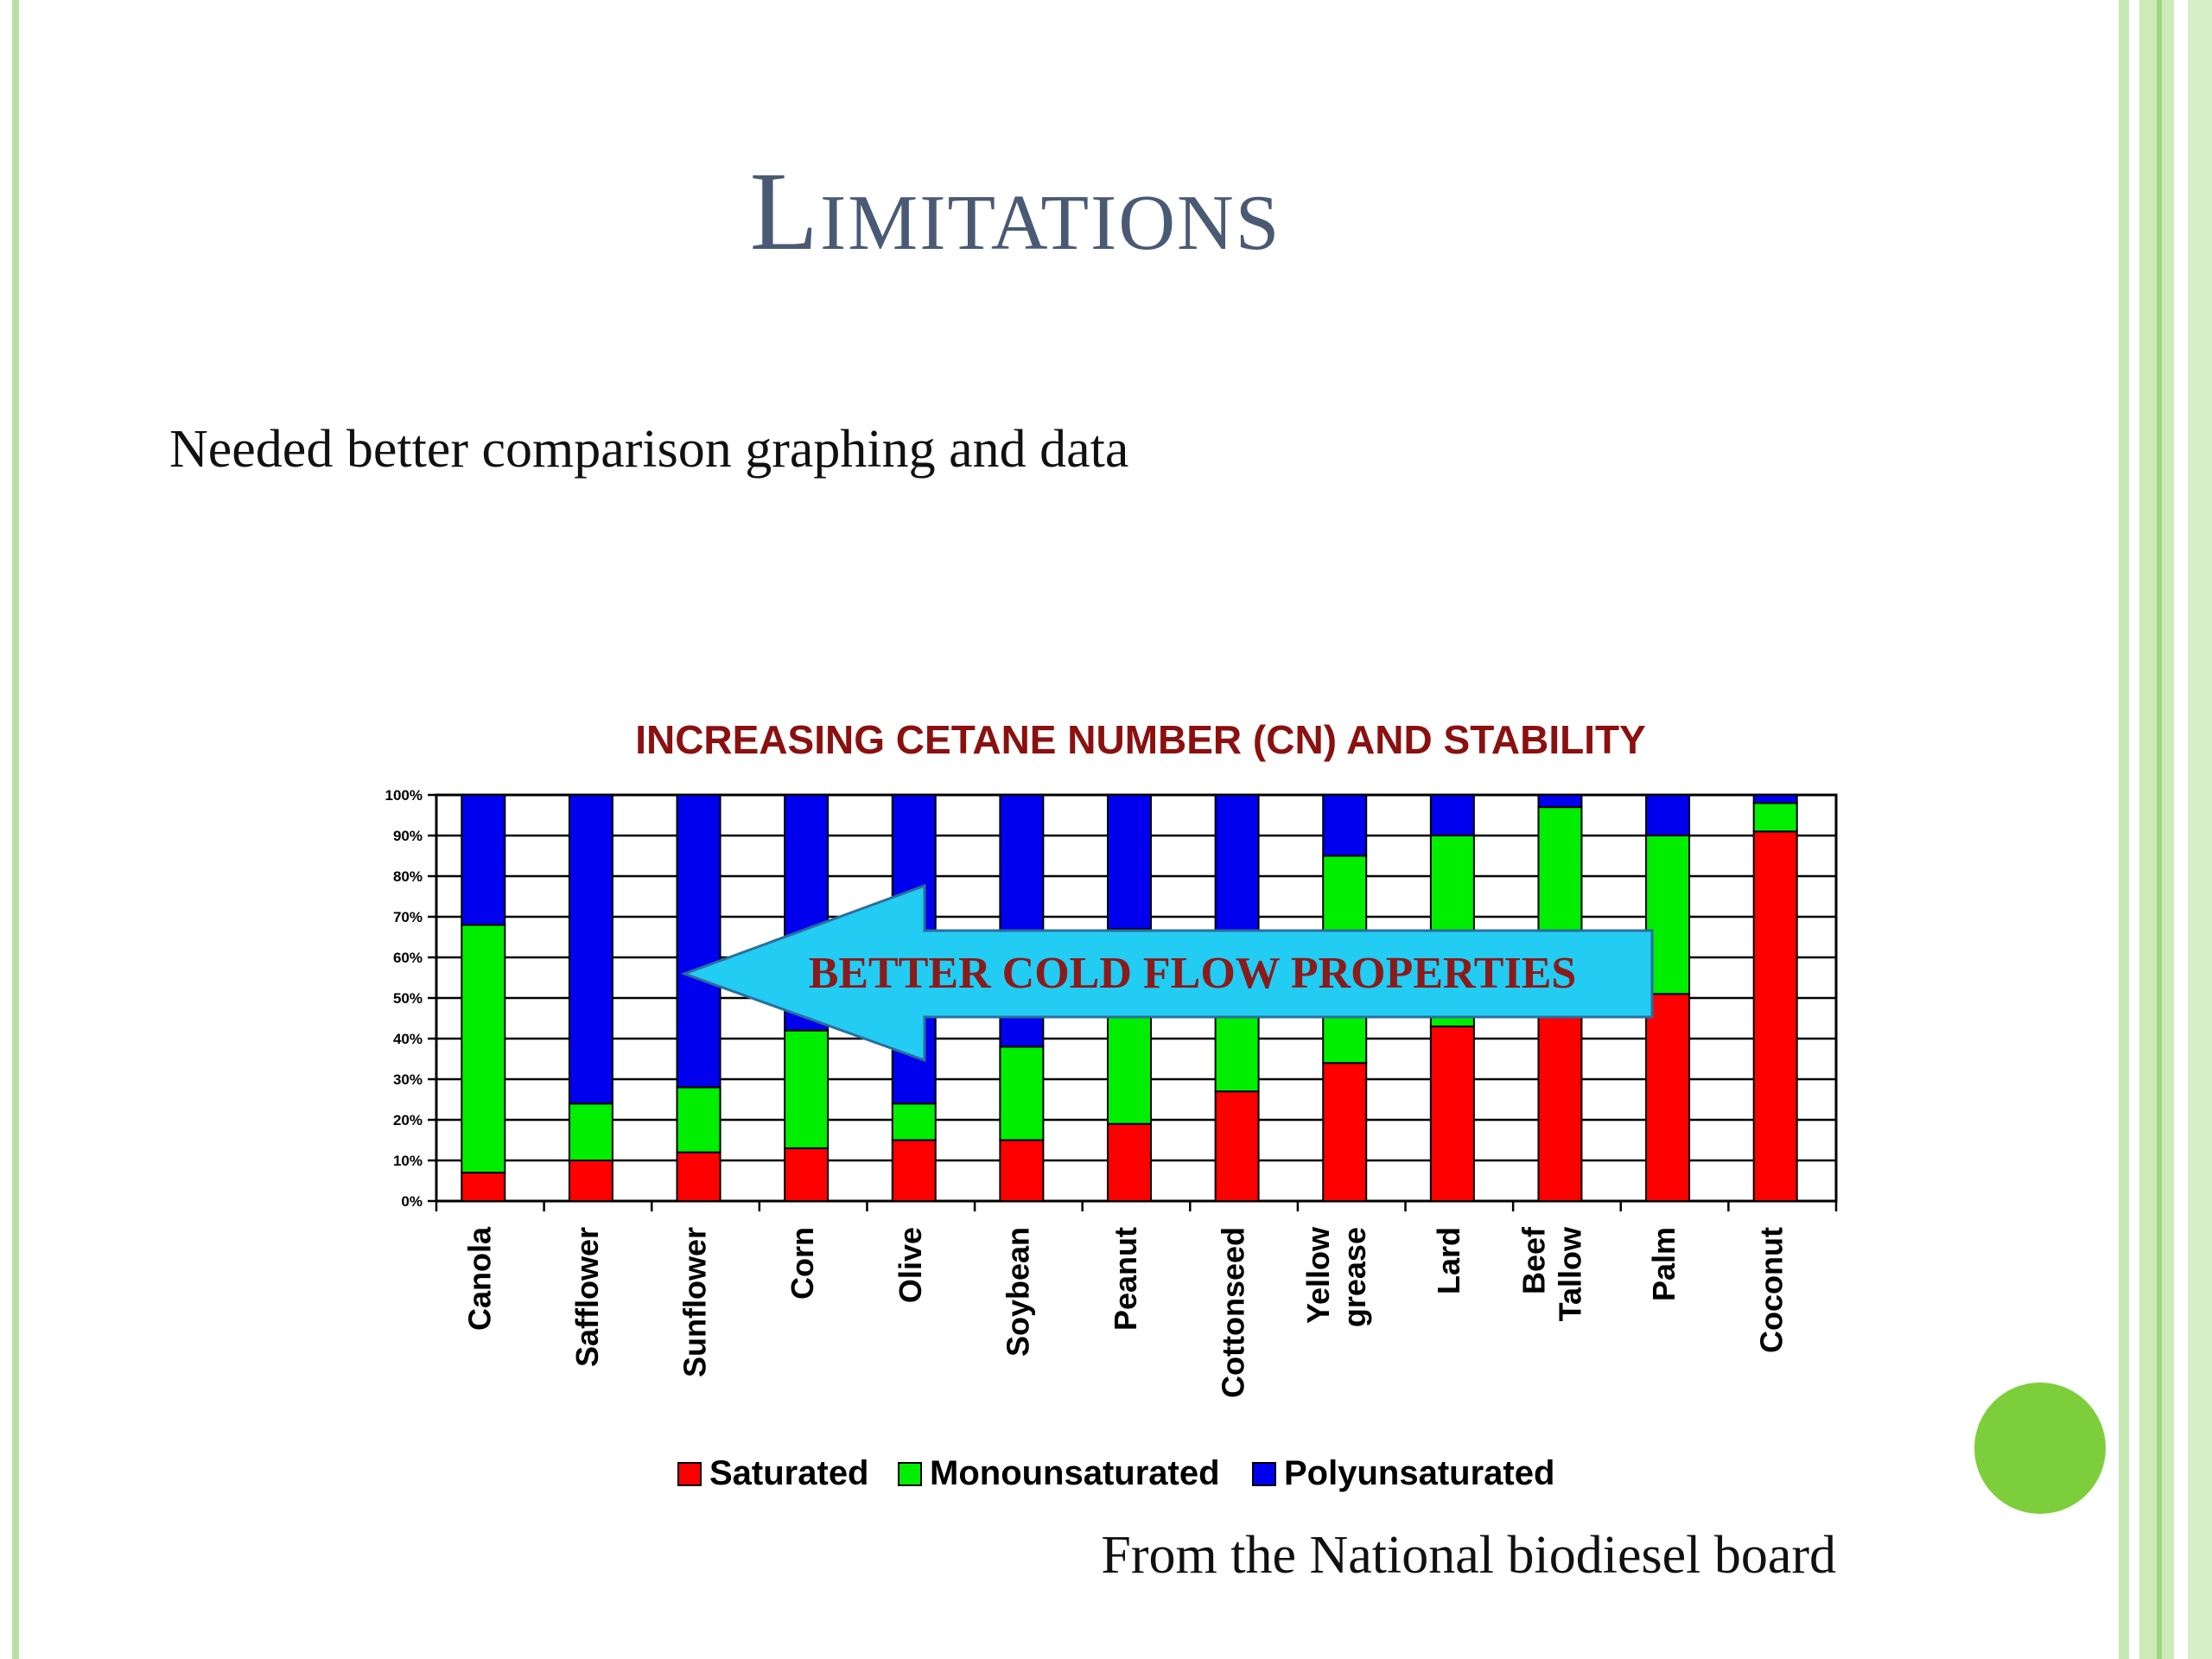  What do you see at coordinates (408, 876) in the screenshot?
I see `y-tick-label: 80%` at bounding box center [408, 876].